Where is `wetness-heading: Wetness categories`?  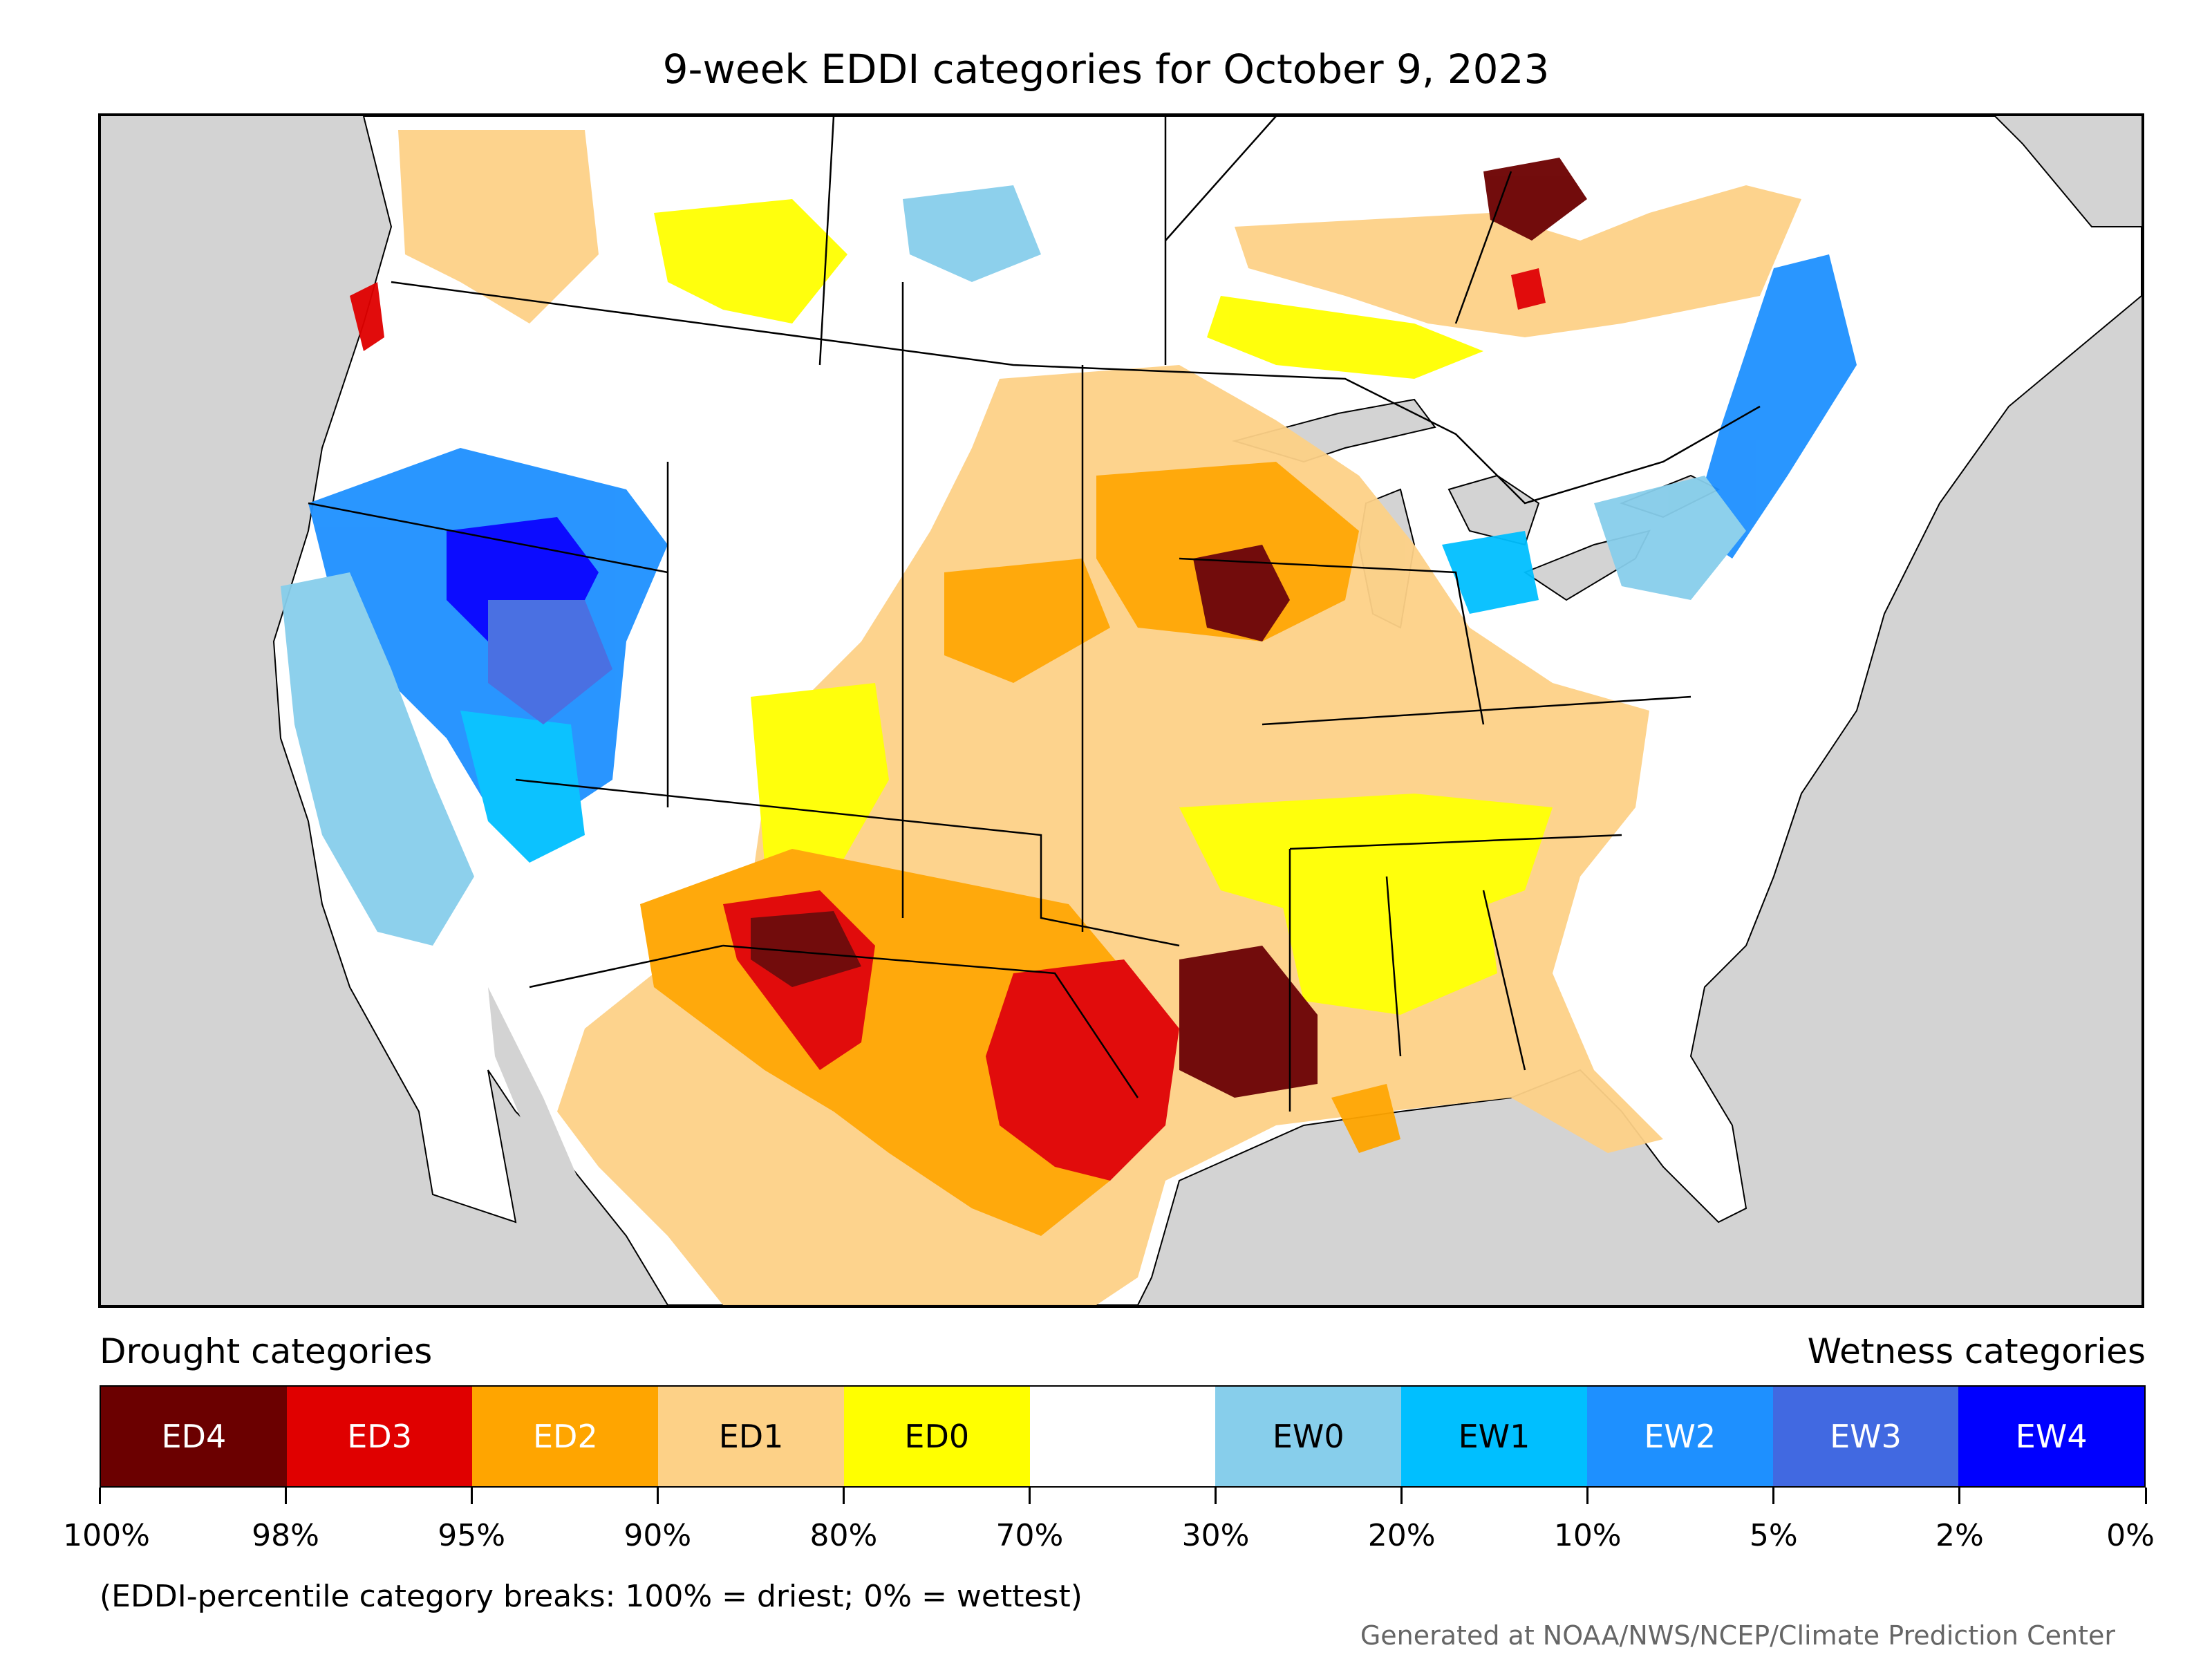
wetness-heading: Wetness categories is located at coordinates (1976, 1351).